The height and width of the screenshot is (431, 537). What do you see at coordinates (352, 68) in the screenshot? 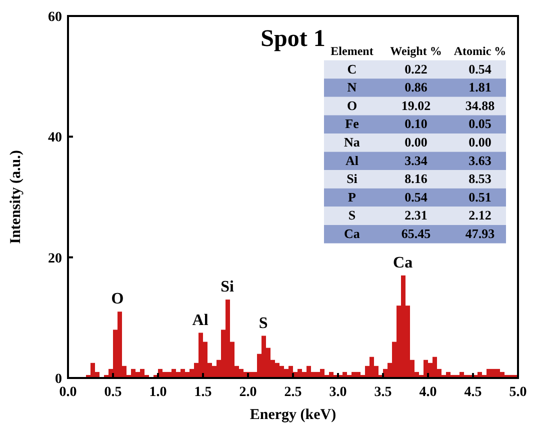
I see `annotation: C` at bounding box center [352, 68].